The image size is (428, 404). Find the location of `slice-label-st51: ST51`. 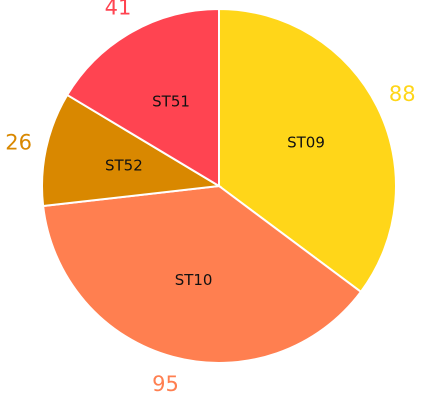

slice-label-st51: ST51 is located at coordinates (171, 101).